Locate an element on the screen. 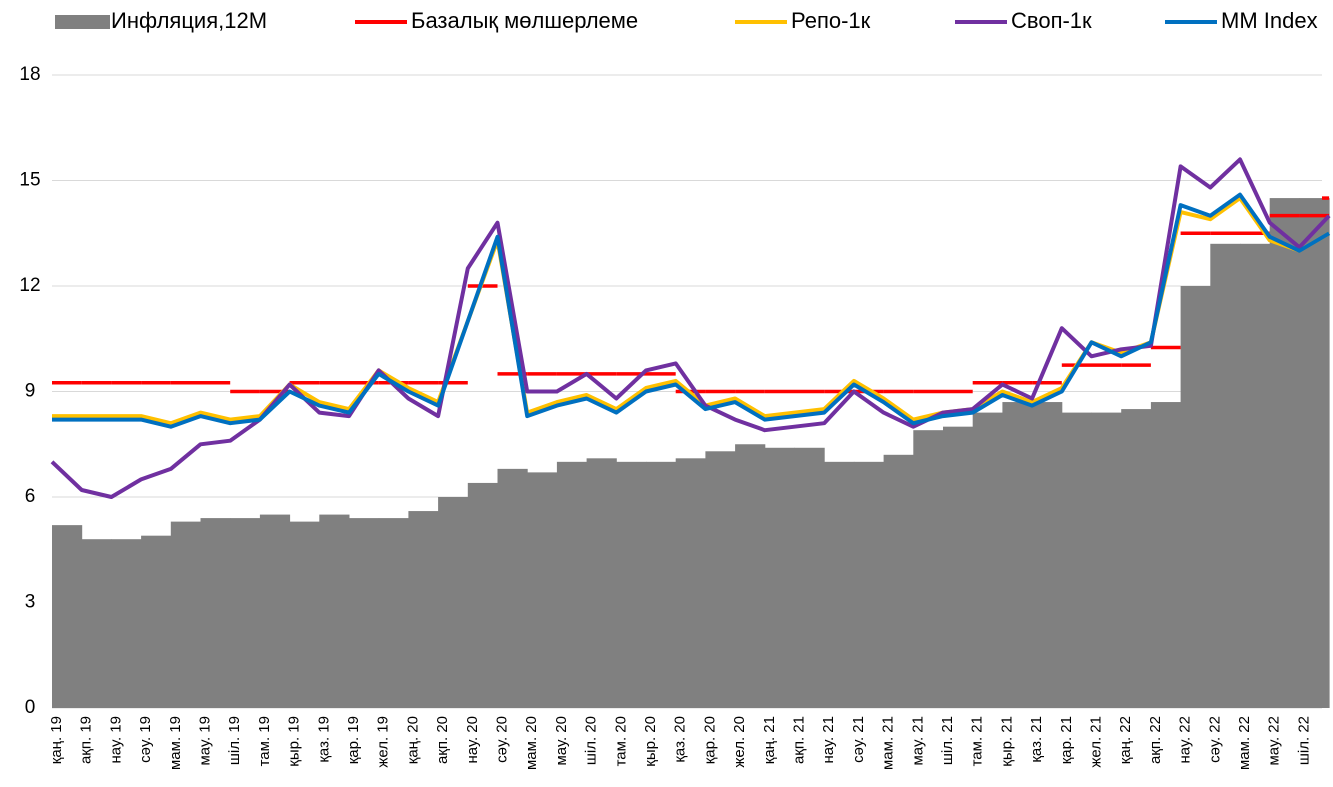 Image resolution: width=1333 pixels, height=787 pixels. x-tick-label: шіл. 19 is located at coordinates (234, 740).